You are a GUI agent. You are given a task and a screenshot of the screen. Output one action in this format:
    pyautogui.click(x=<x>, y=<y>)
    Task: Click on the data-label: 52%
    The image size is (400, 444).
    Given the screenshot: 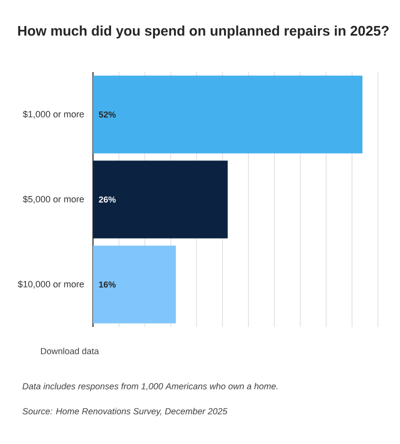 What is the action you would take?
    pyautogui.click(x=107, y=114)
    